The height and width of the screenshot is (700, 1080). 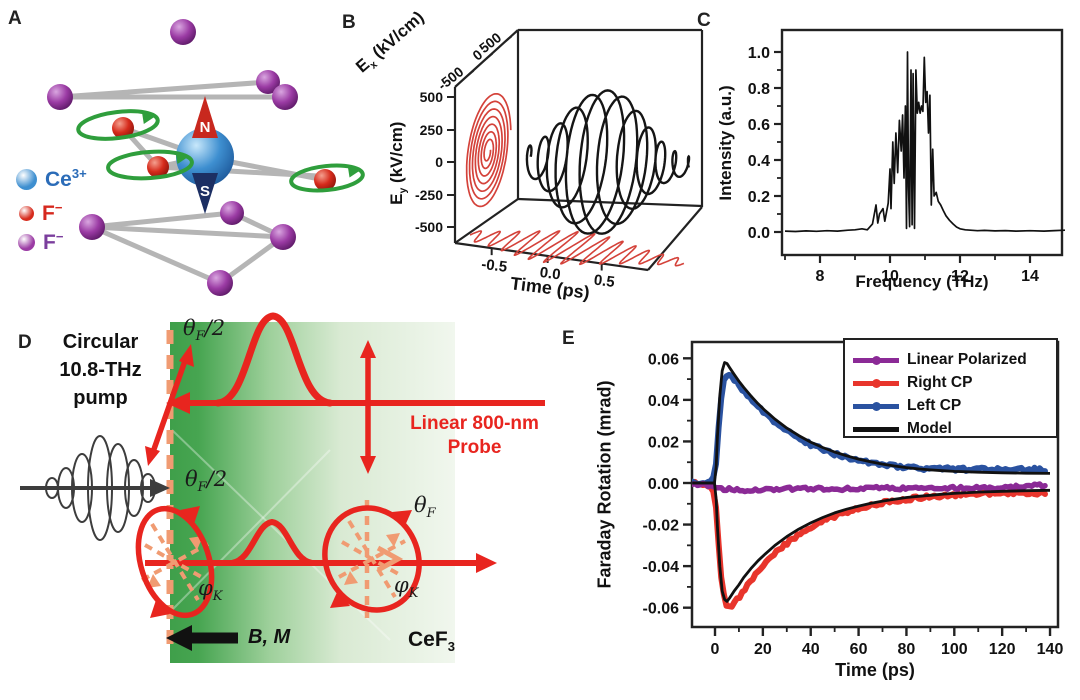 I want to click on svg-text: 40, so click(x=811, y=649).